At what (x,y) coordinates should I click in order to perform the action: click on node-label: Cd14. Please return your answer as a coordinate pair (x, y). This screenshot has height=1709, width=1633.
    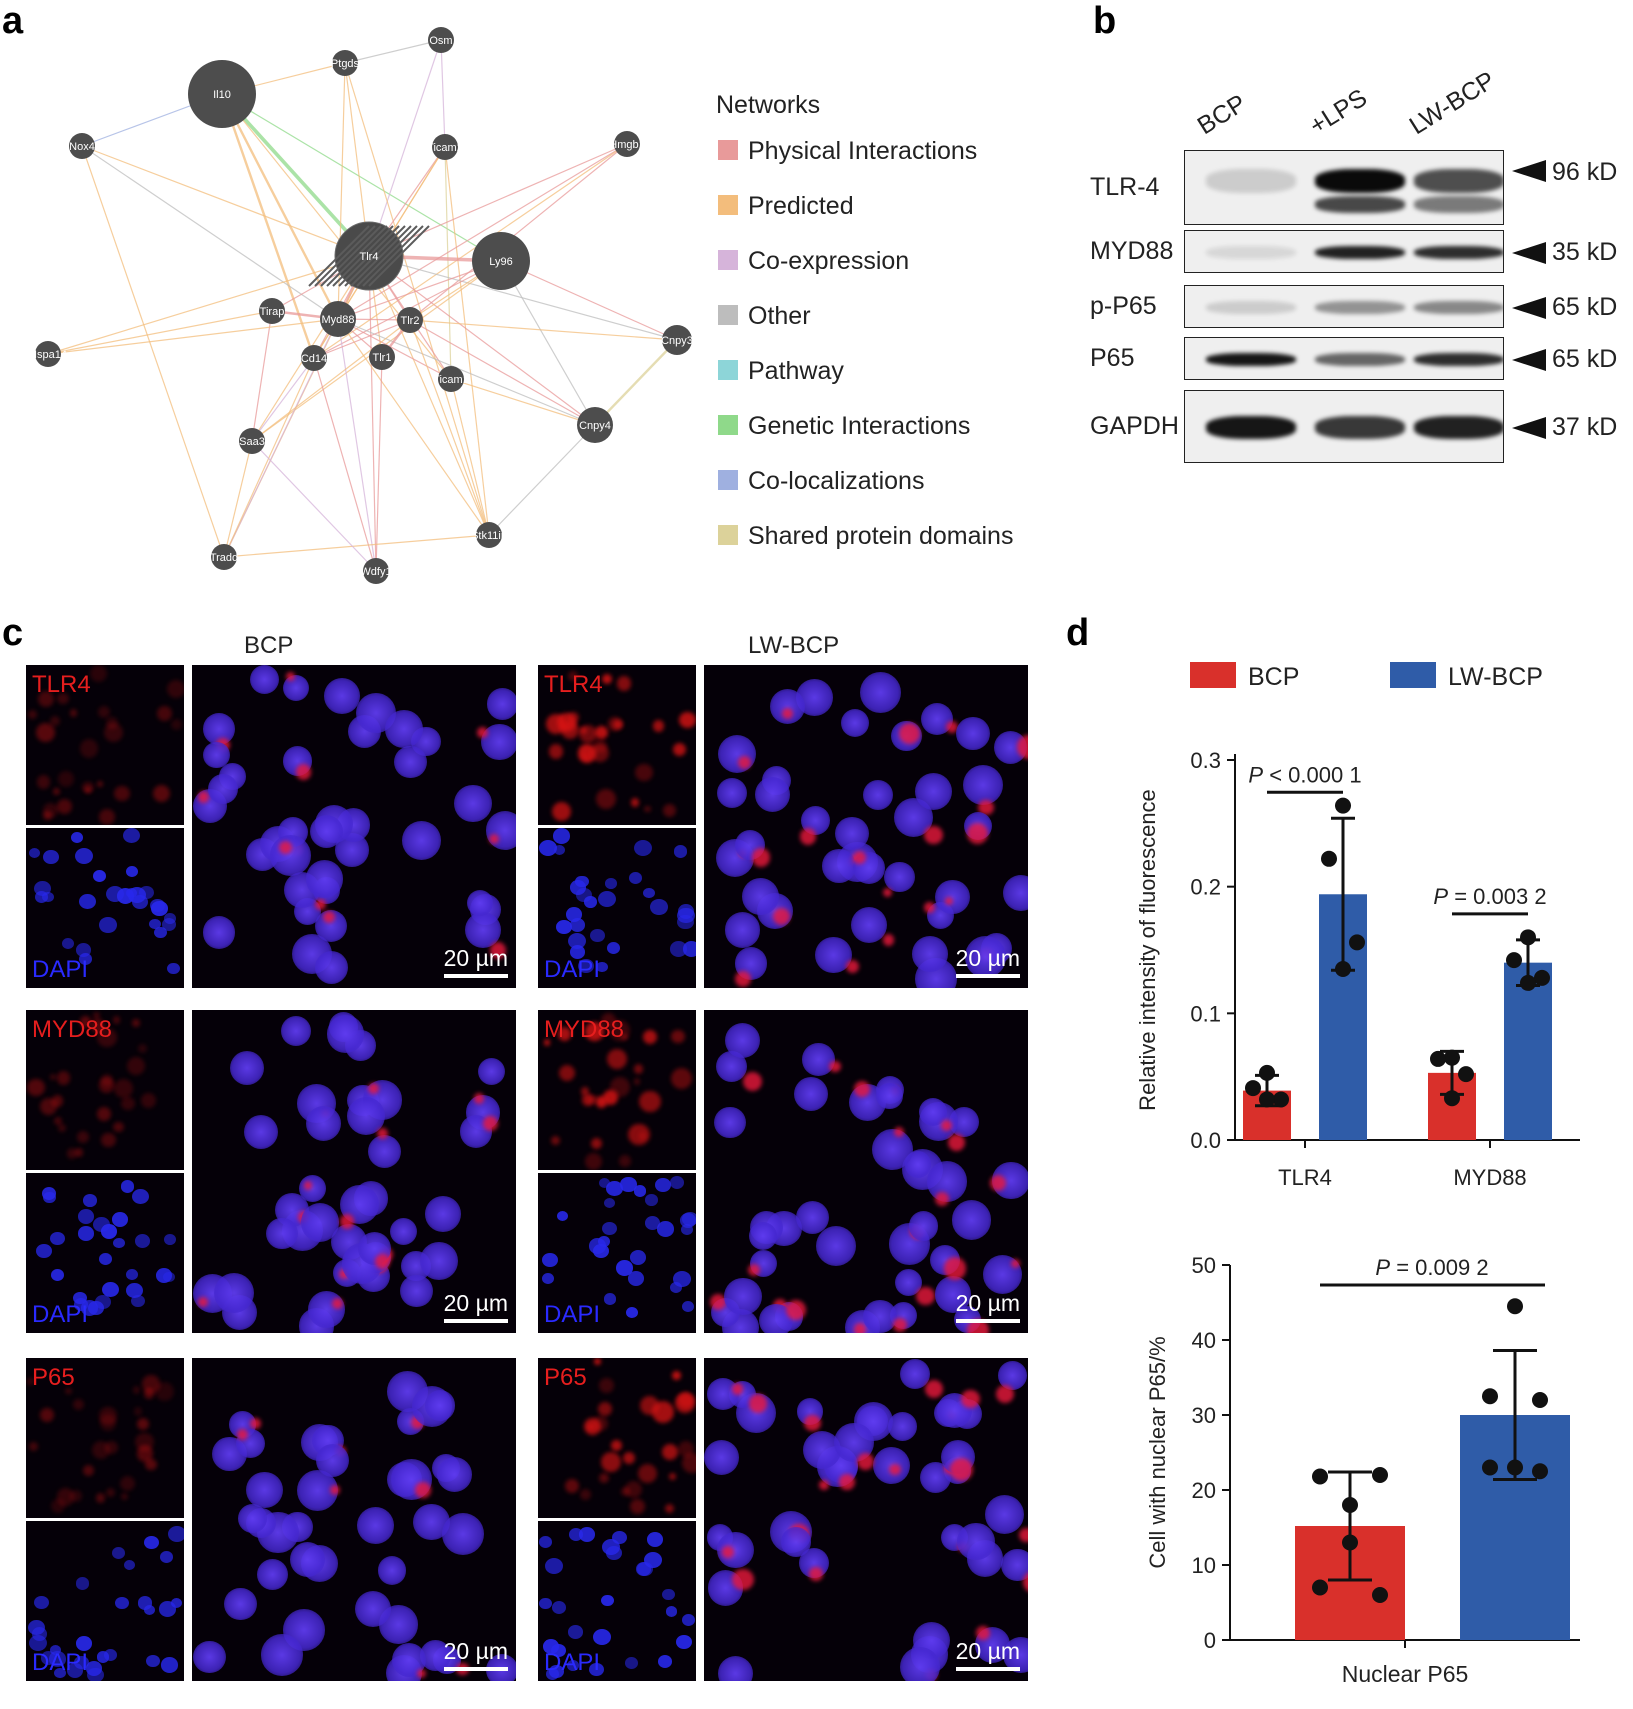
    Looking at the image, I should click on (314, 359).